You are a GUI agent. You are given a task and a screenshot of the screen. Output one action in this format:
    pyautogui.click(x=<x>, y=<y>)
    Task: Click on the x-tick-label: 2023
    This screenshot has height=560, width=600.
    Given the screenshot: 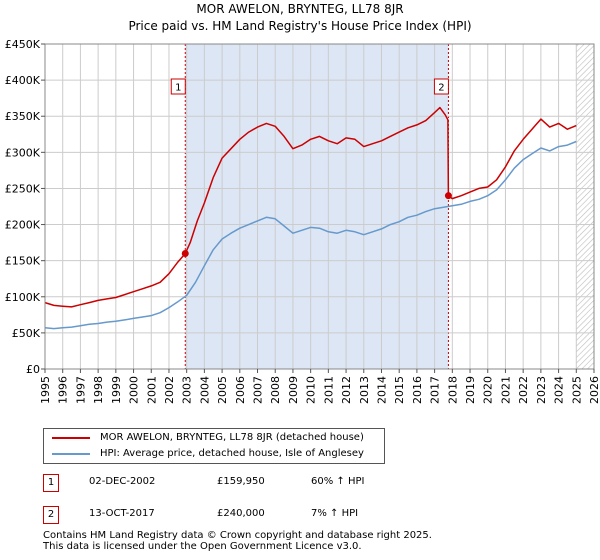 What is the action you would take?
    pyautogui.click(x=541, y=390)
    